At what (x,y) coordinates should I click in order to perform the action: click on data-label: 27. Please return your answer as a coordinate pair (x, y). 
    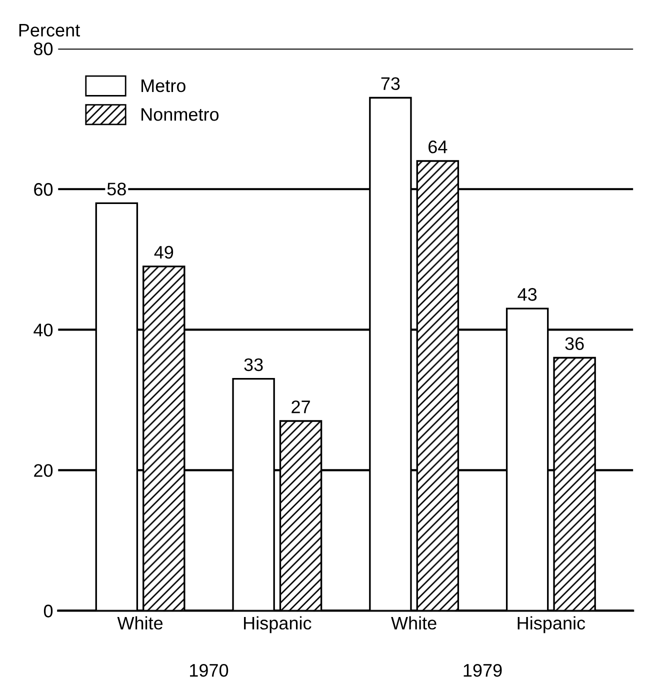
    Looking at the image, I should click on (301, 407).